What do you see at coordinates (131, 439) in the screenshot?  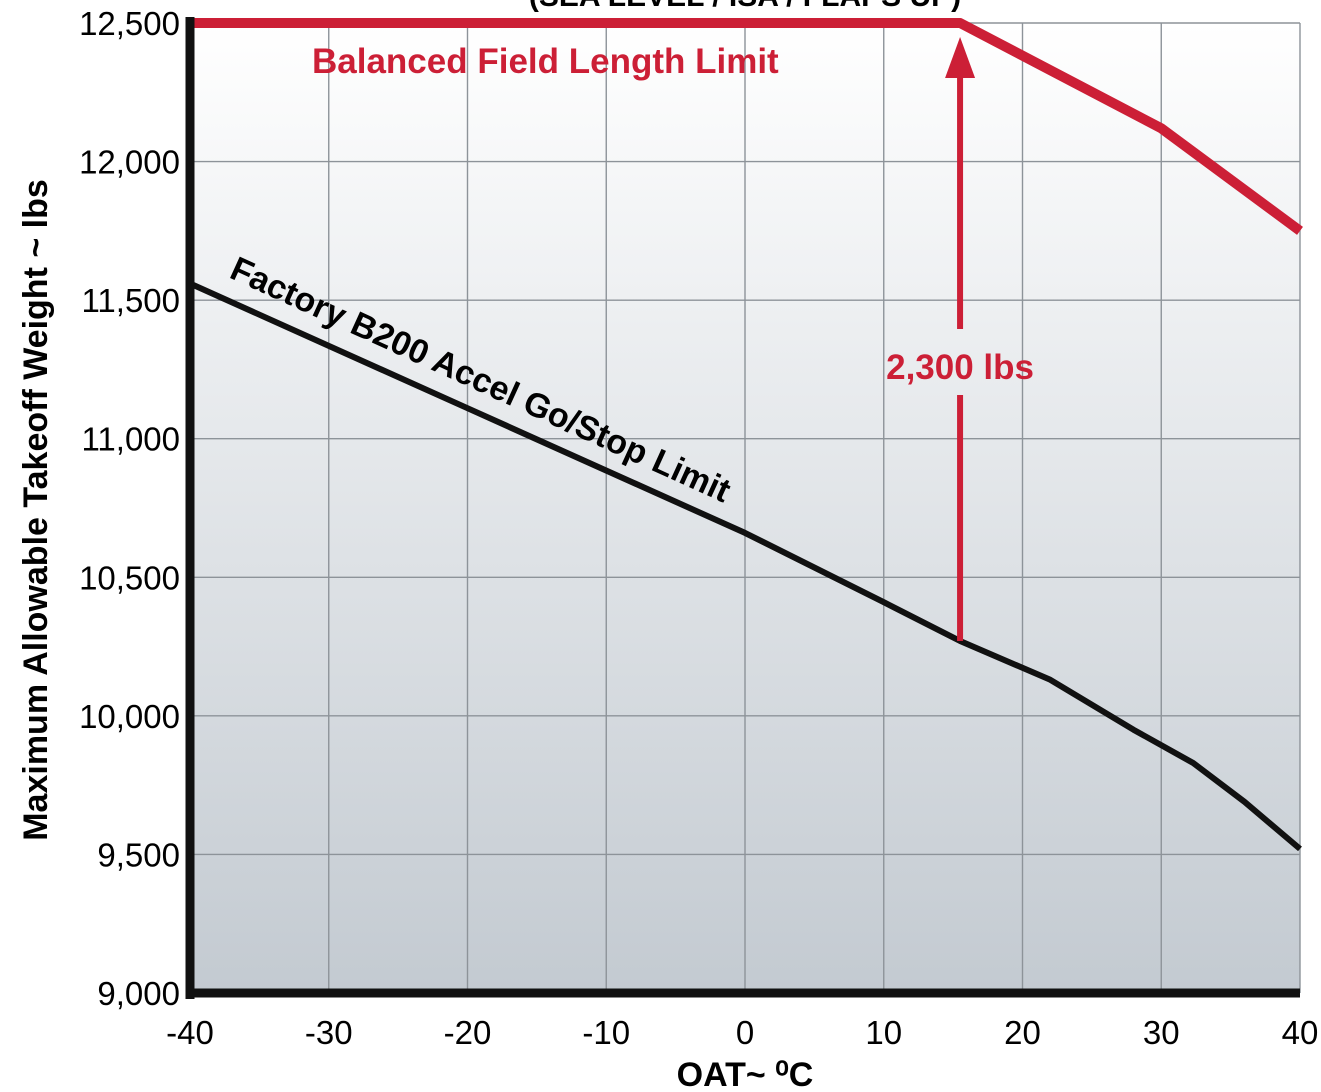 I see `y-tick-label: 11,000` at bounding box center [131, 439].